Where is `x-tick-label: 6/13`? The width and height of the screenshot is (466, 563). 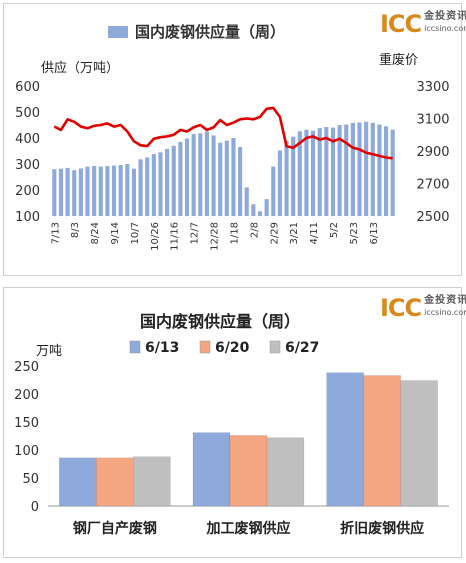
x-tick-label: 6/13 is located at coordinates (374, 233).